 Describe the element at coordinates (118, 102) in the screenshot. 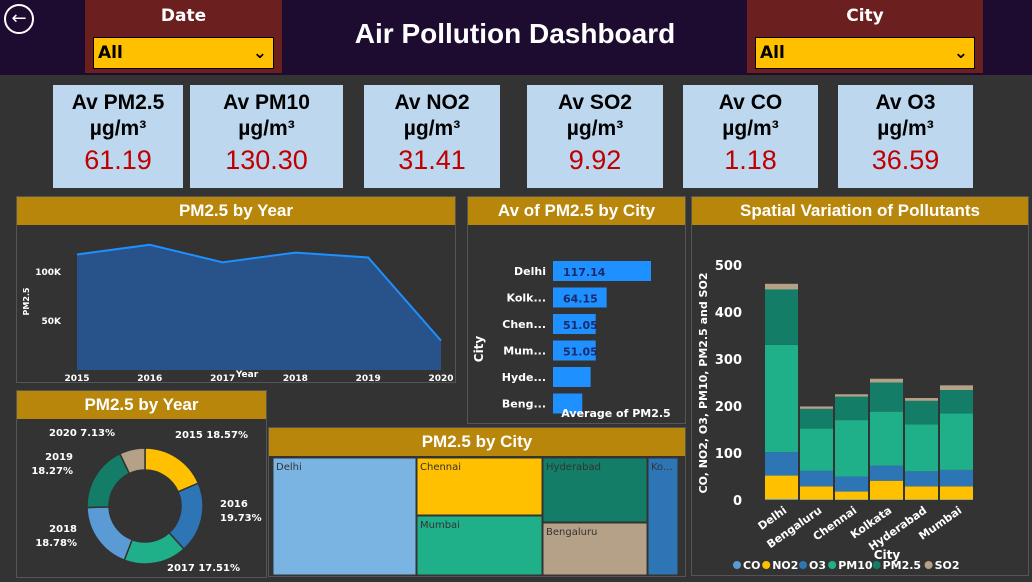

I see `kpi-label: Av PM2.5` at that location.